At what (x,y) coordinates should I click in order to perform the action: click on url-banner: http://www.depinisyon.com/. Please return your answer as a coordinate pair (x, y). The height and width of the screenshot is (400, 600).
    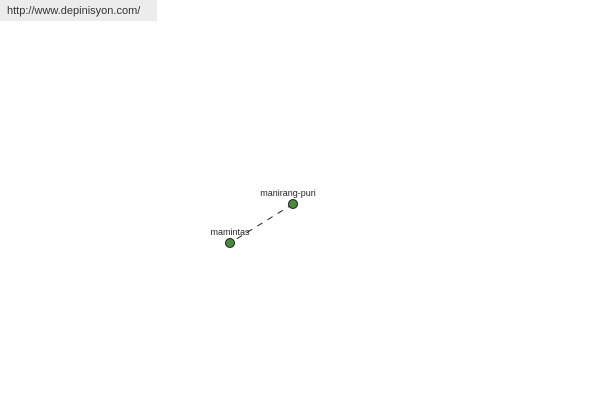
    Looking at the image, I should click on (78, 10).